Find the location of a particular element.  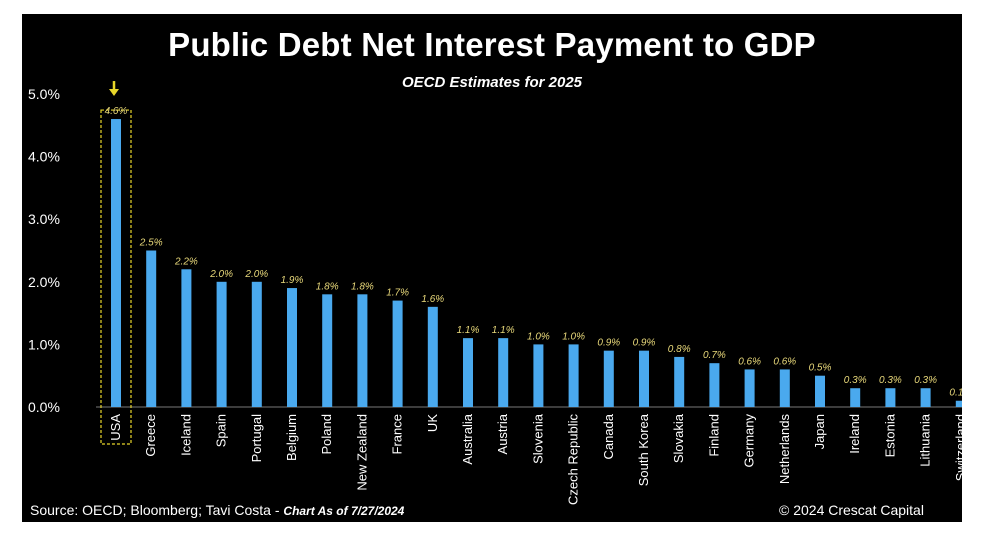

x-tick-label: Lithuania is located at coordinates (925, 440).